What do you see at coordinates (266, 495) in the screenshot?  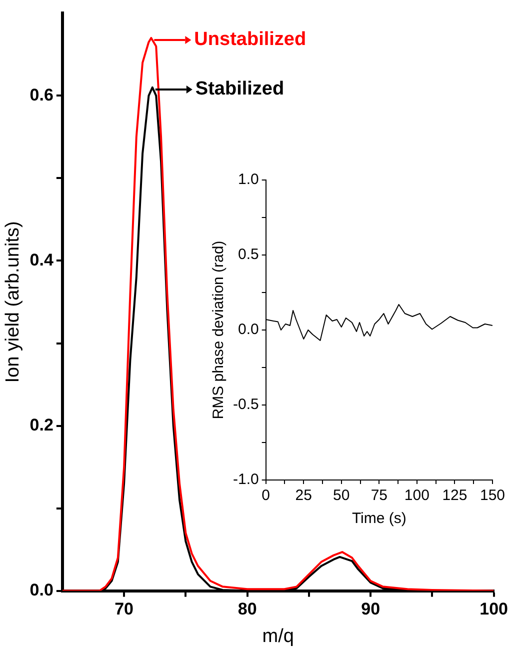 I see `x-tick-label: 0` at bounding box center [266, 495].